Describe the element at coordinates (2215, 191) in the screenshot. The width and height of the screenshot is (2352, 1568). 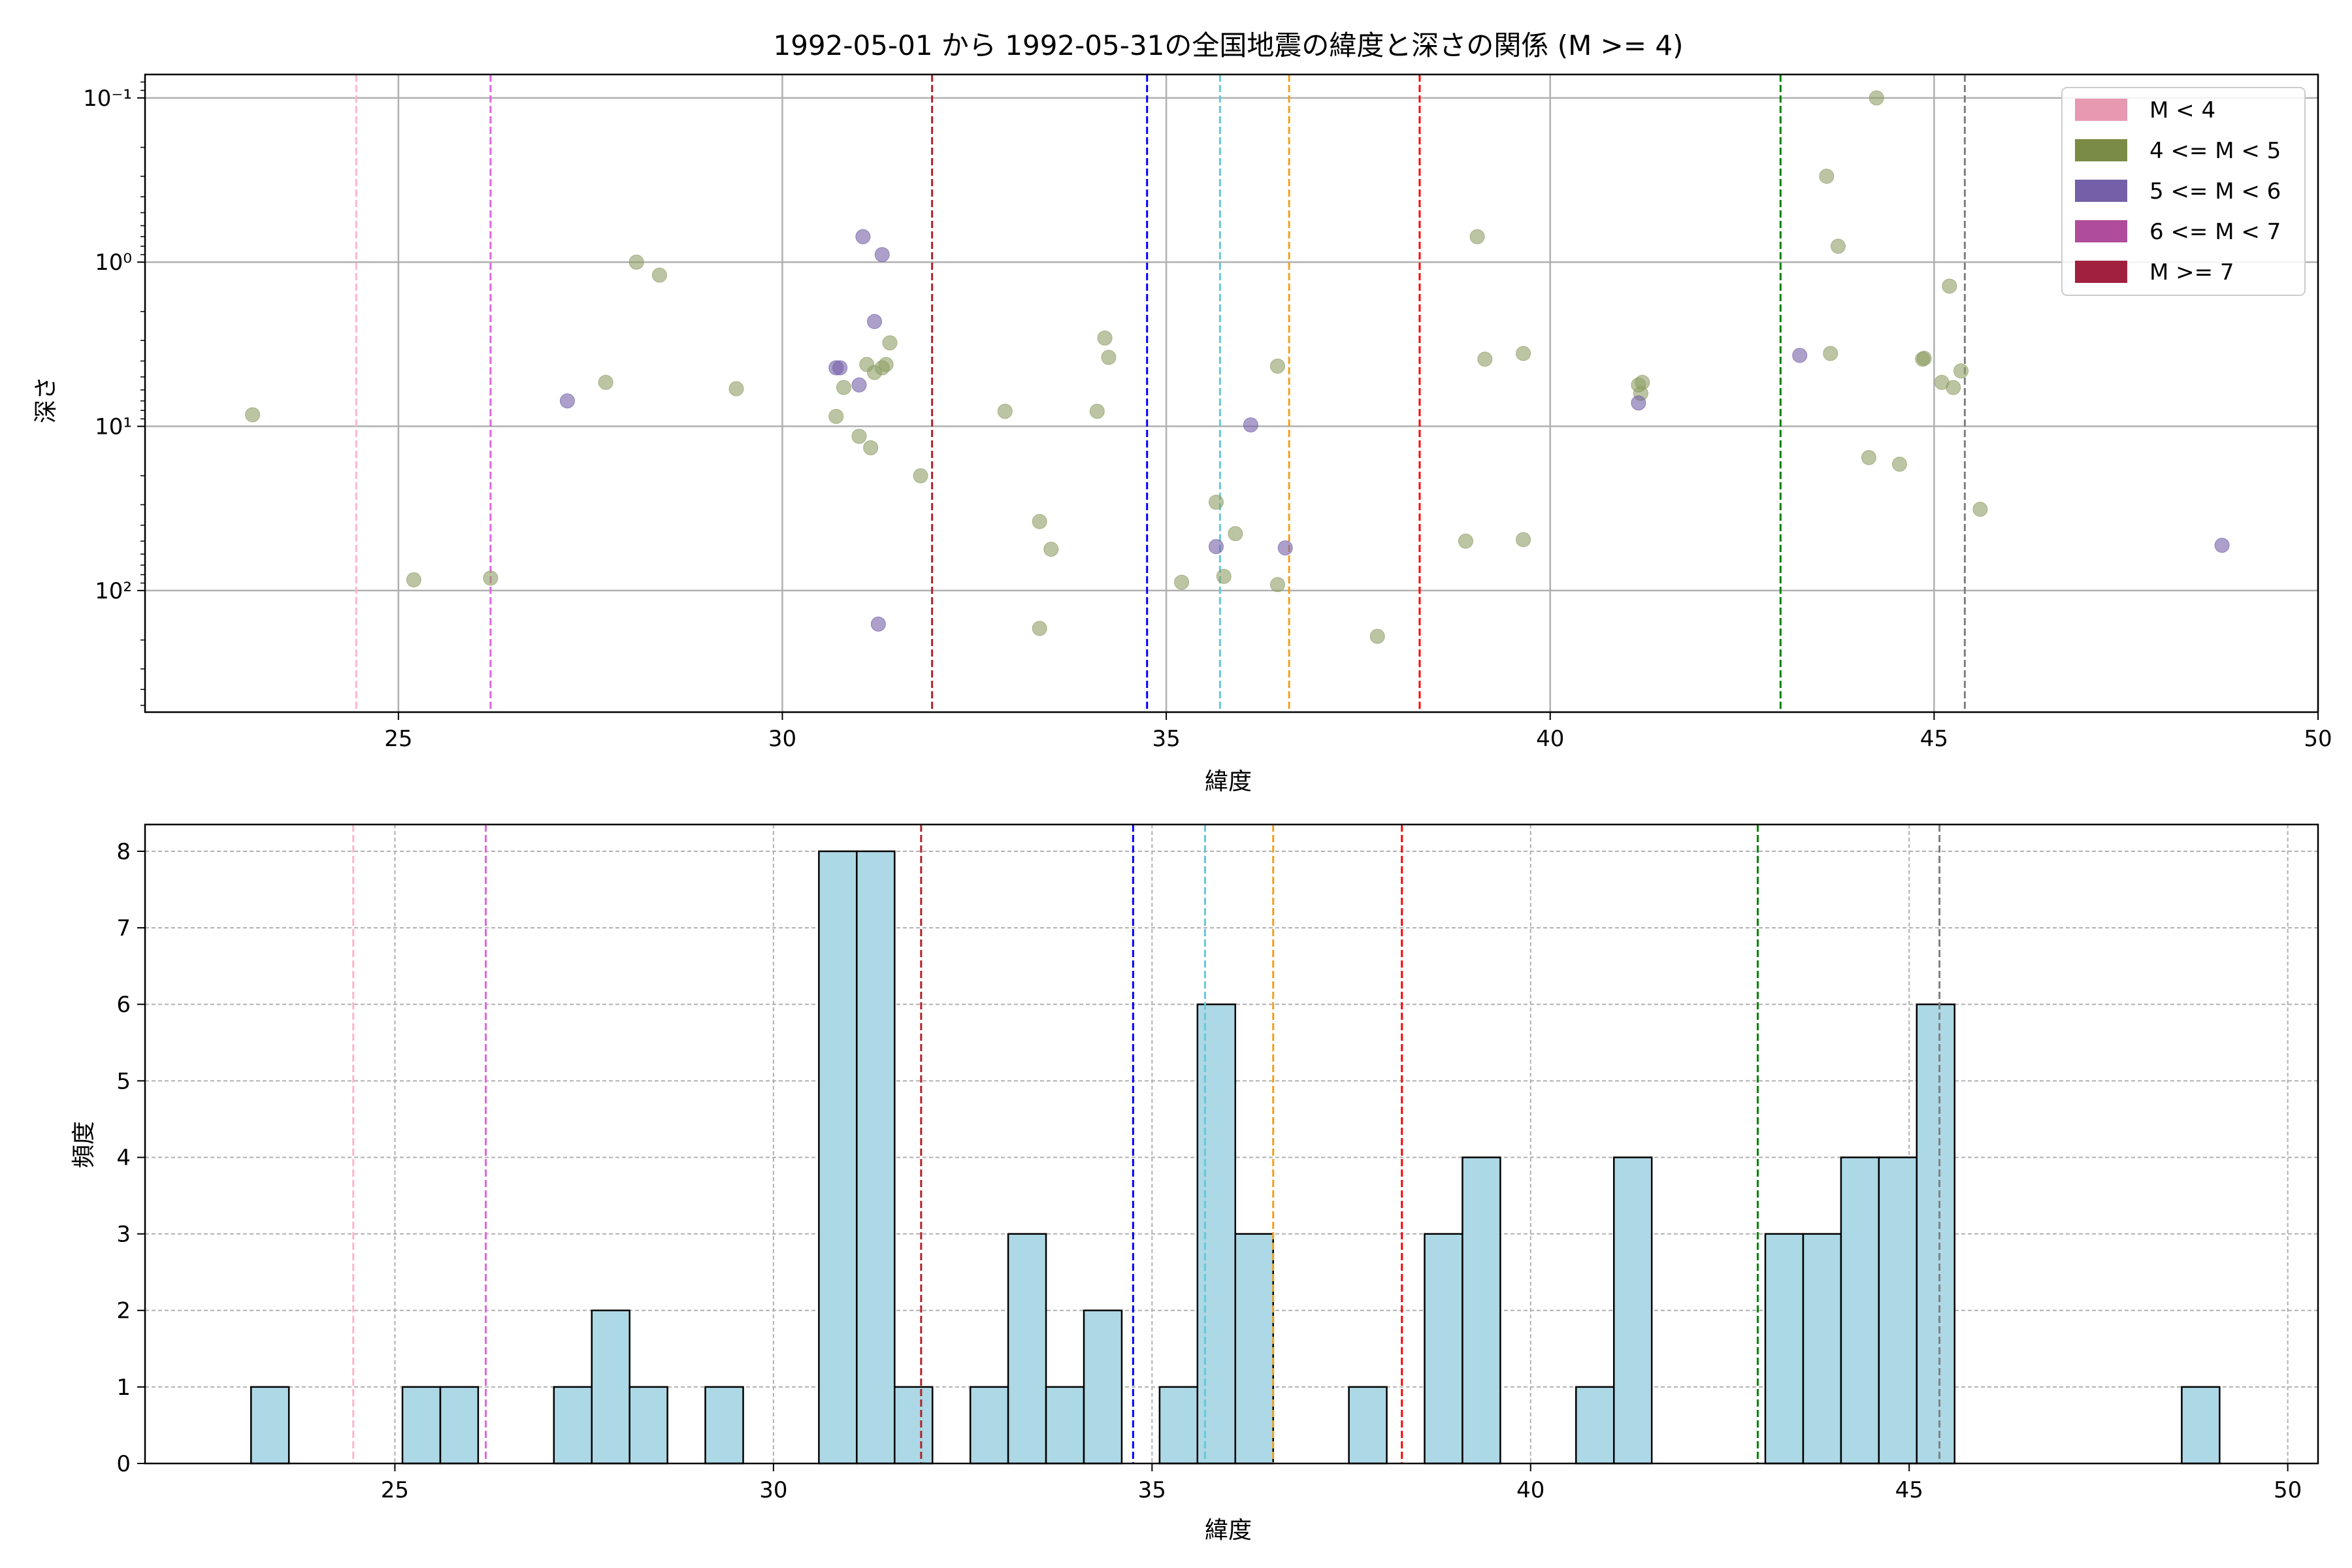
I see `legend-label: 5 <= M < 6` at that location.